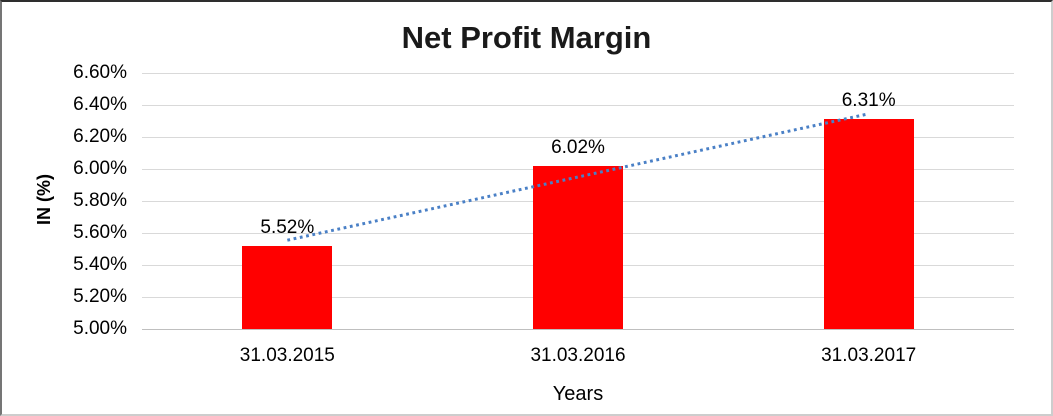 This screenshot has width=1053, height=416. What do you see at coordinates (100, 232) in the screenshot?
I see `y-tick-label: 5.60%` at bounding box center [100, 232].